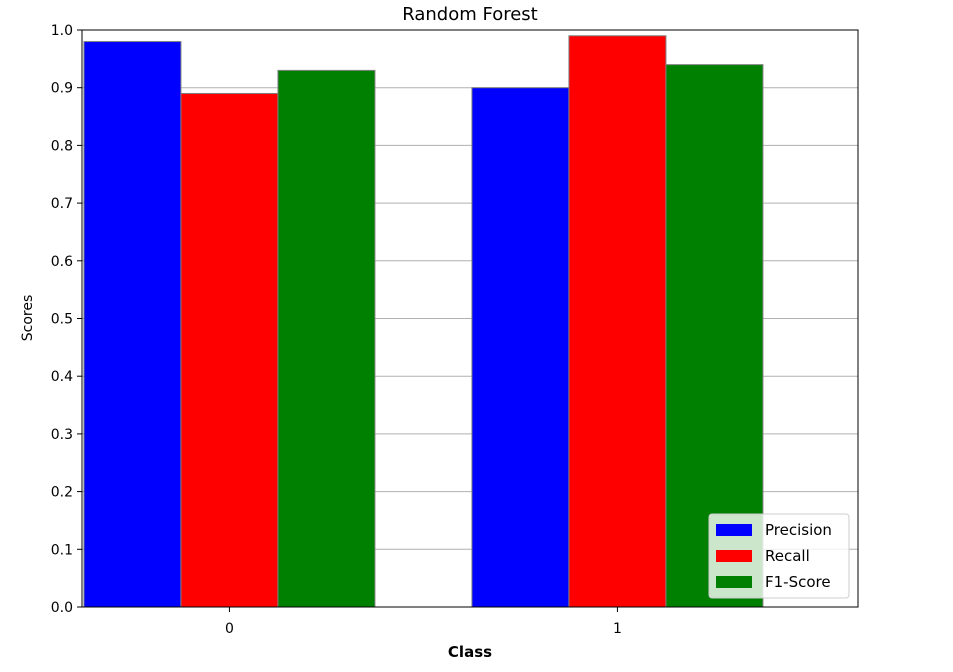 This screenshot has height=672, width=953. Describe the element at coordinates (62, 89) in the screenshot. I see `y-tick-label: 0.9` at that location.